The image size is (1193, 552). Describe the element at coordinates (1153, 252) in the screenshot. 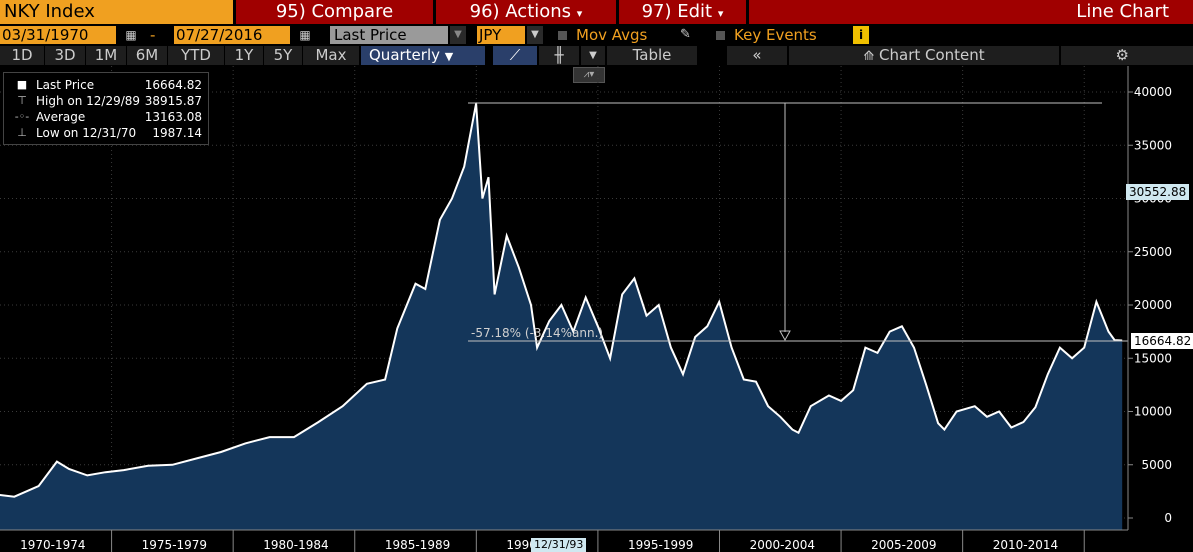

I see `y-tick-label: 25000` at that location.